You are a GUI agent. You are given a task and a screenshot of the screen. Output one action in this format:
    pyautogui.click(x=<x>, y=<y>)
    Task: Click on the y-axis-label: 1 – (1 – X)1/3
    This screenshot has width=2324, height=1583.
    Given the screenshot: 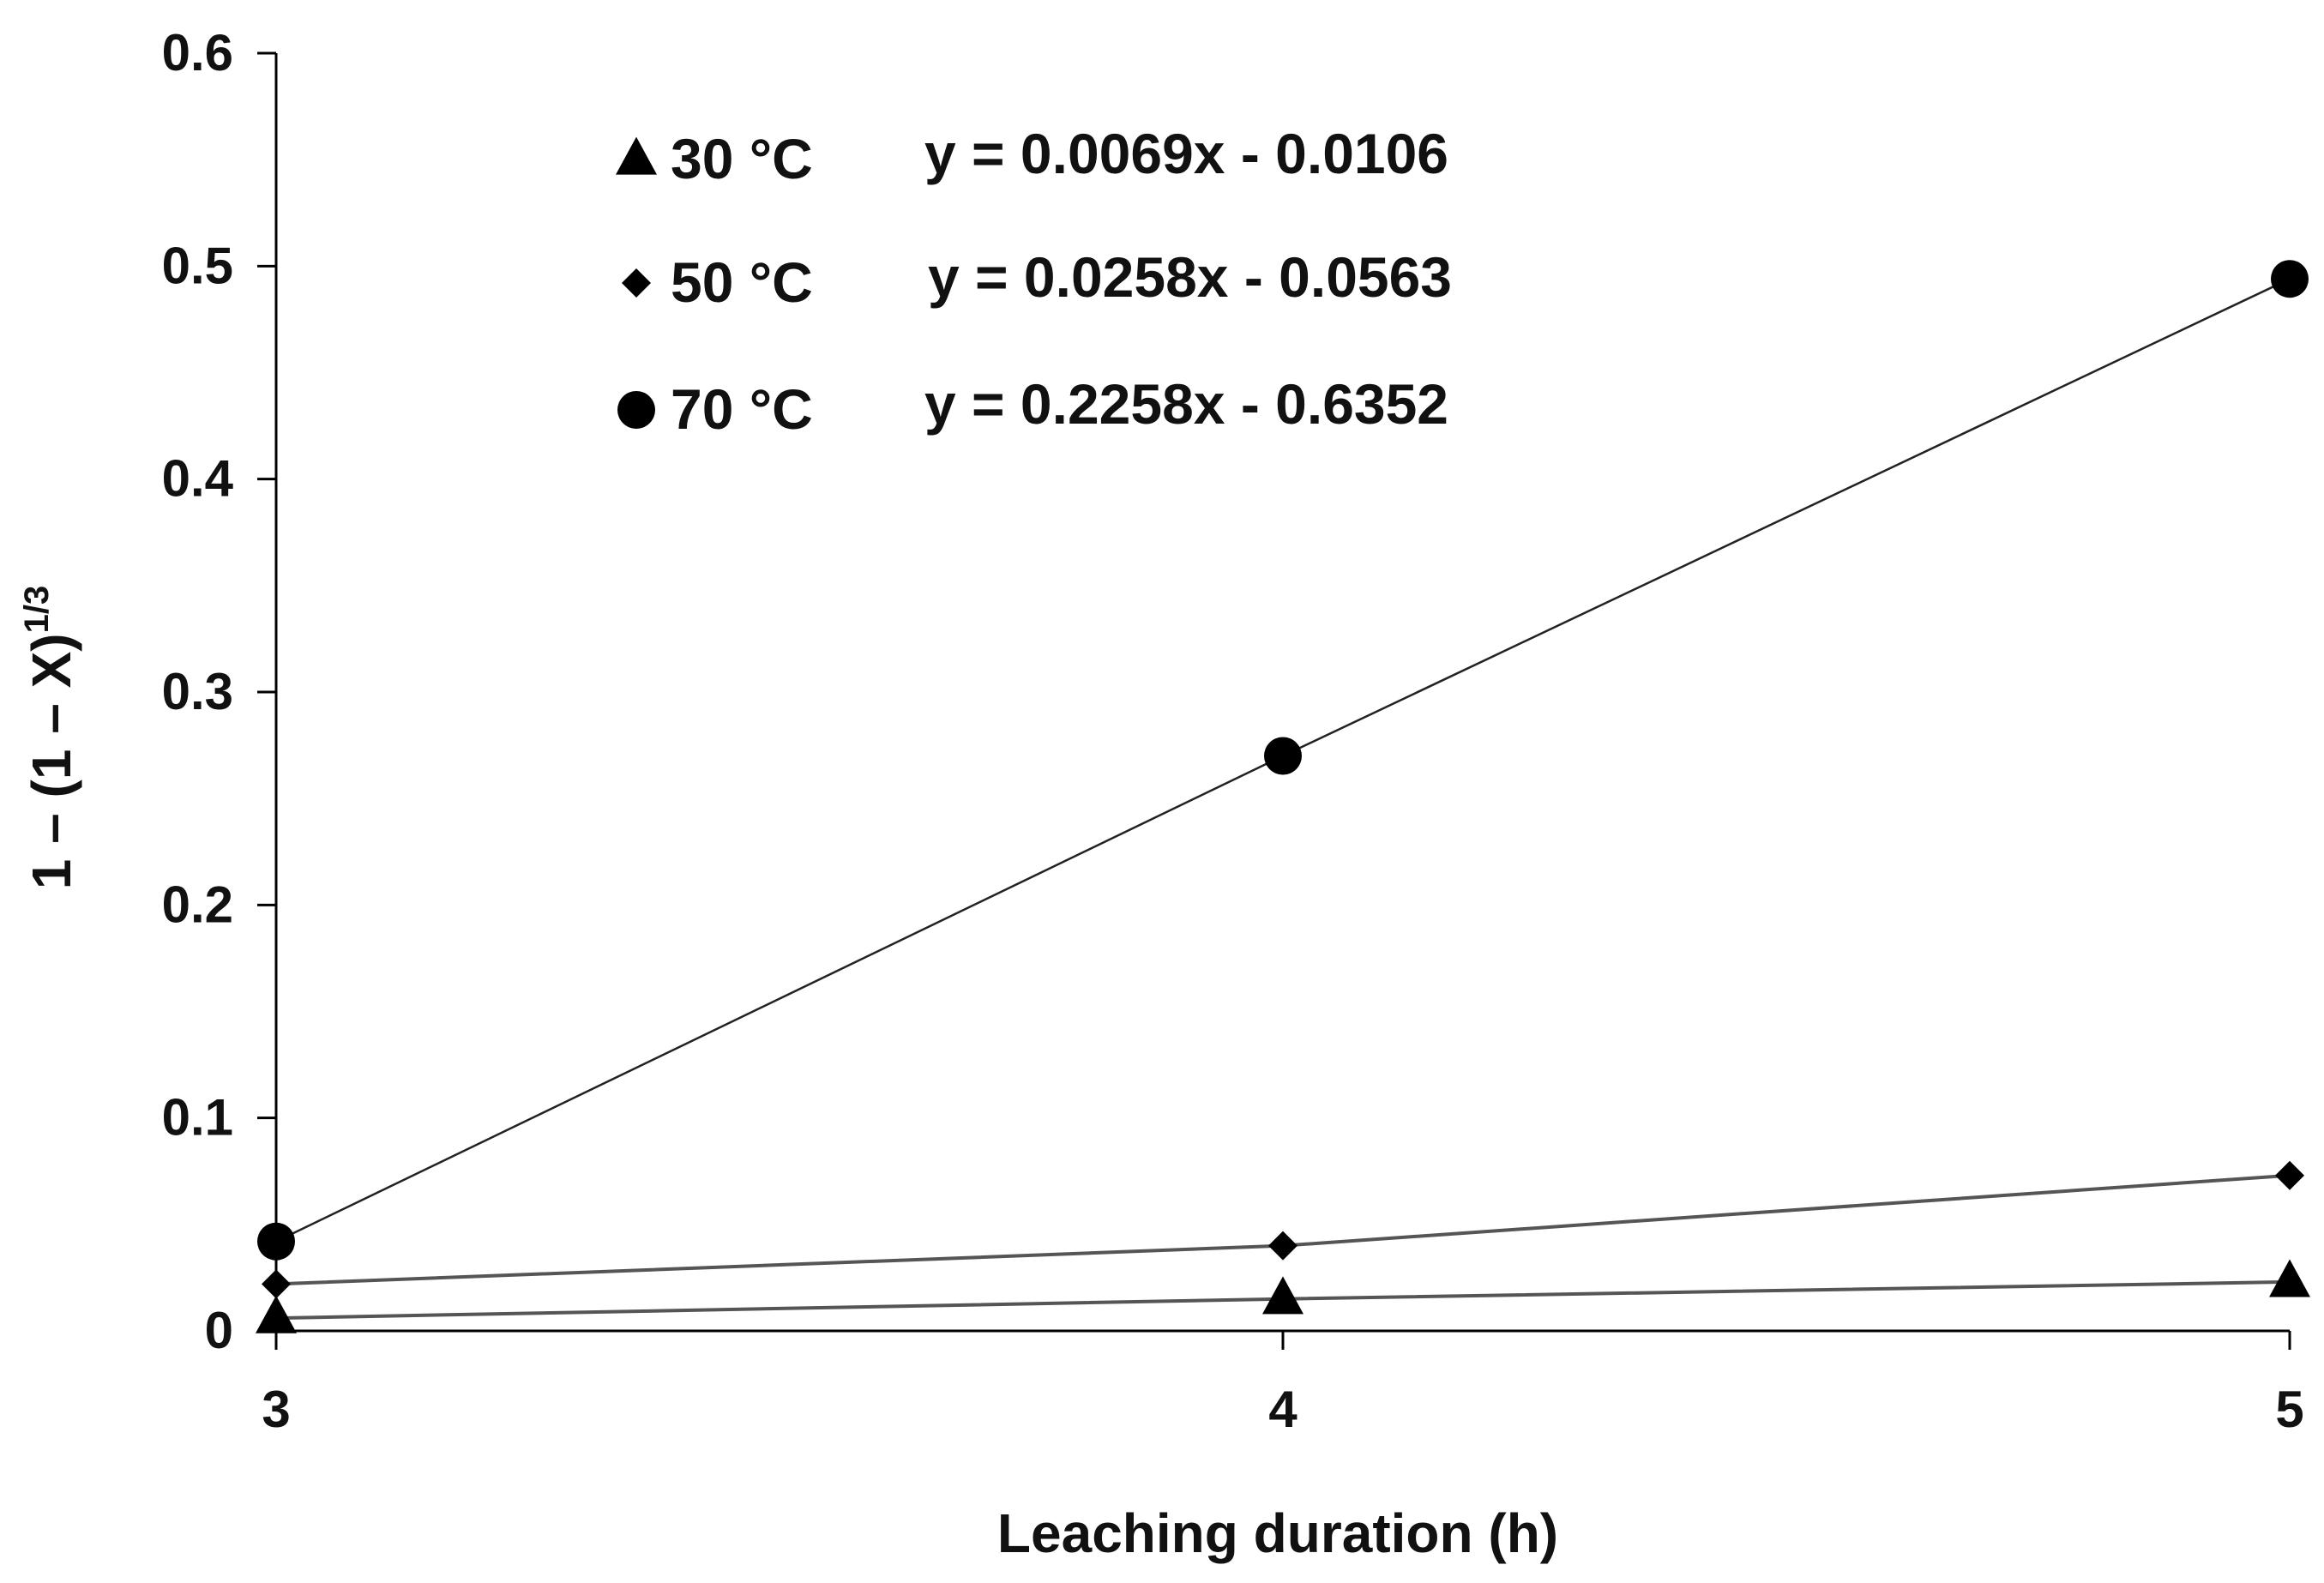 What is the action you would take?
    pyautogui.click(x=50, y=737)
    